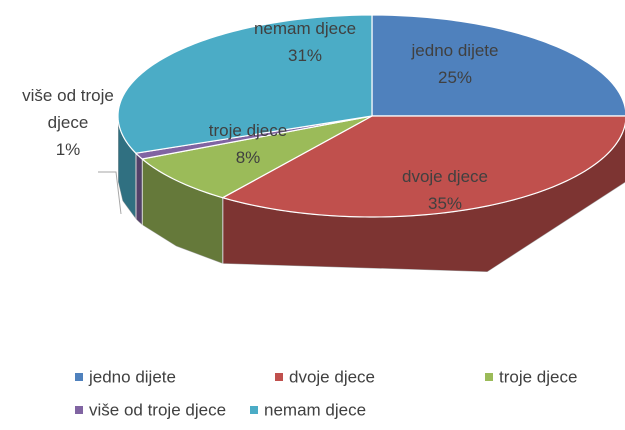 The width and height of the screenshot is (625, 430). What do you see at coordinates (444, 176) in the screenshot?
I see `label-name: dvoje djece` at bounding box center [444, 176].